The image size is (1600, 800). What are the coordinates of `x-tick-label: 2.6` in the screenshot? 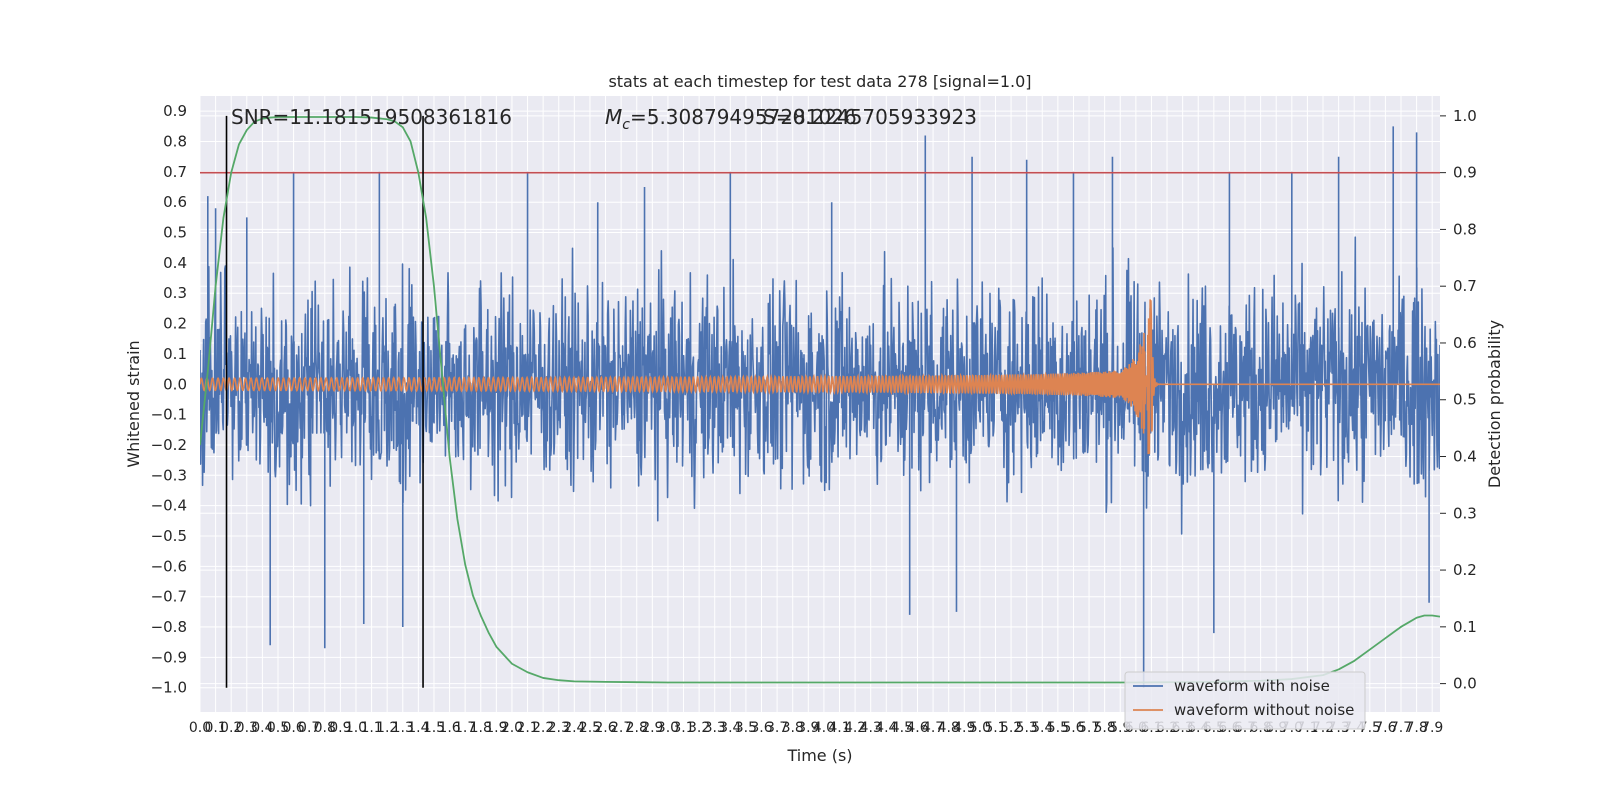 It's located at (605, 728).